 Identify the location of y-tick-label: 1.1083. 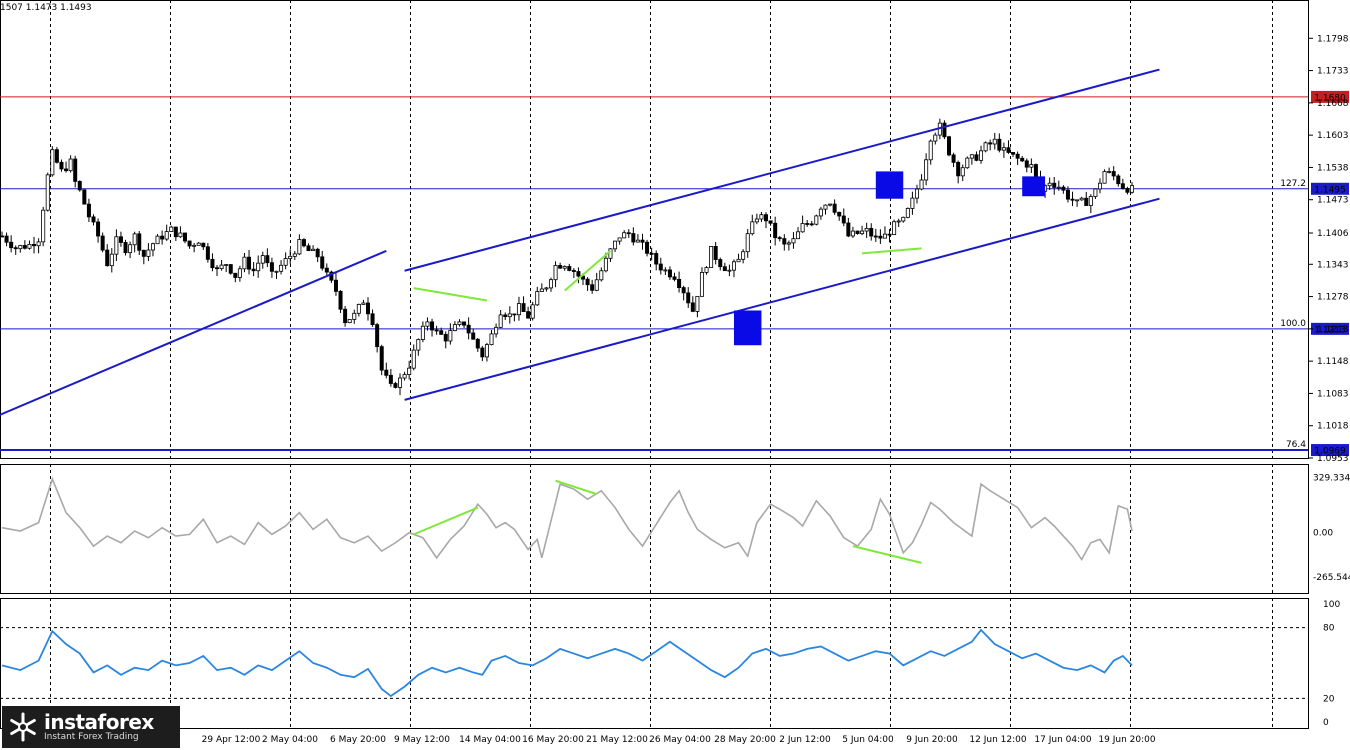
(1333, 394).